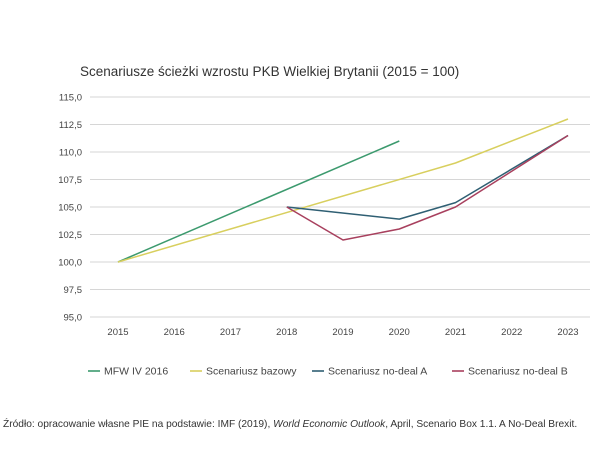  Describe the element at coordinates (70, 98) in the screenshot. I see `y-tick-label: 115,0` at that location.